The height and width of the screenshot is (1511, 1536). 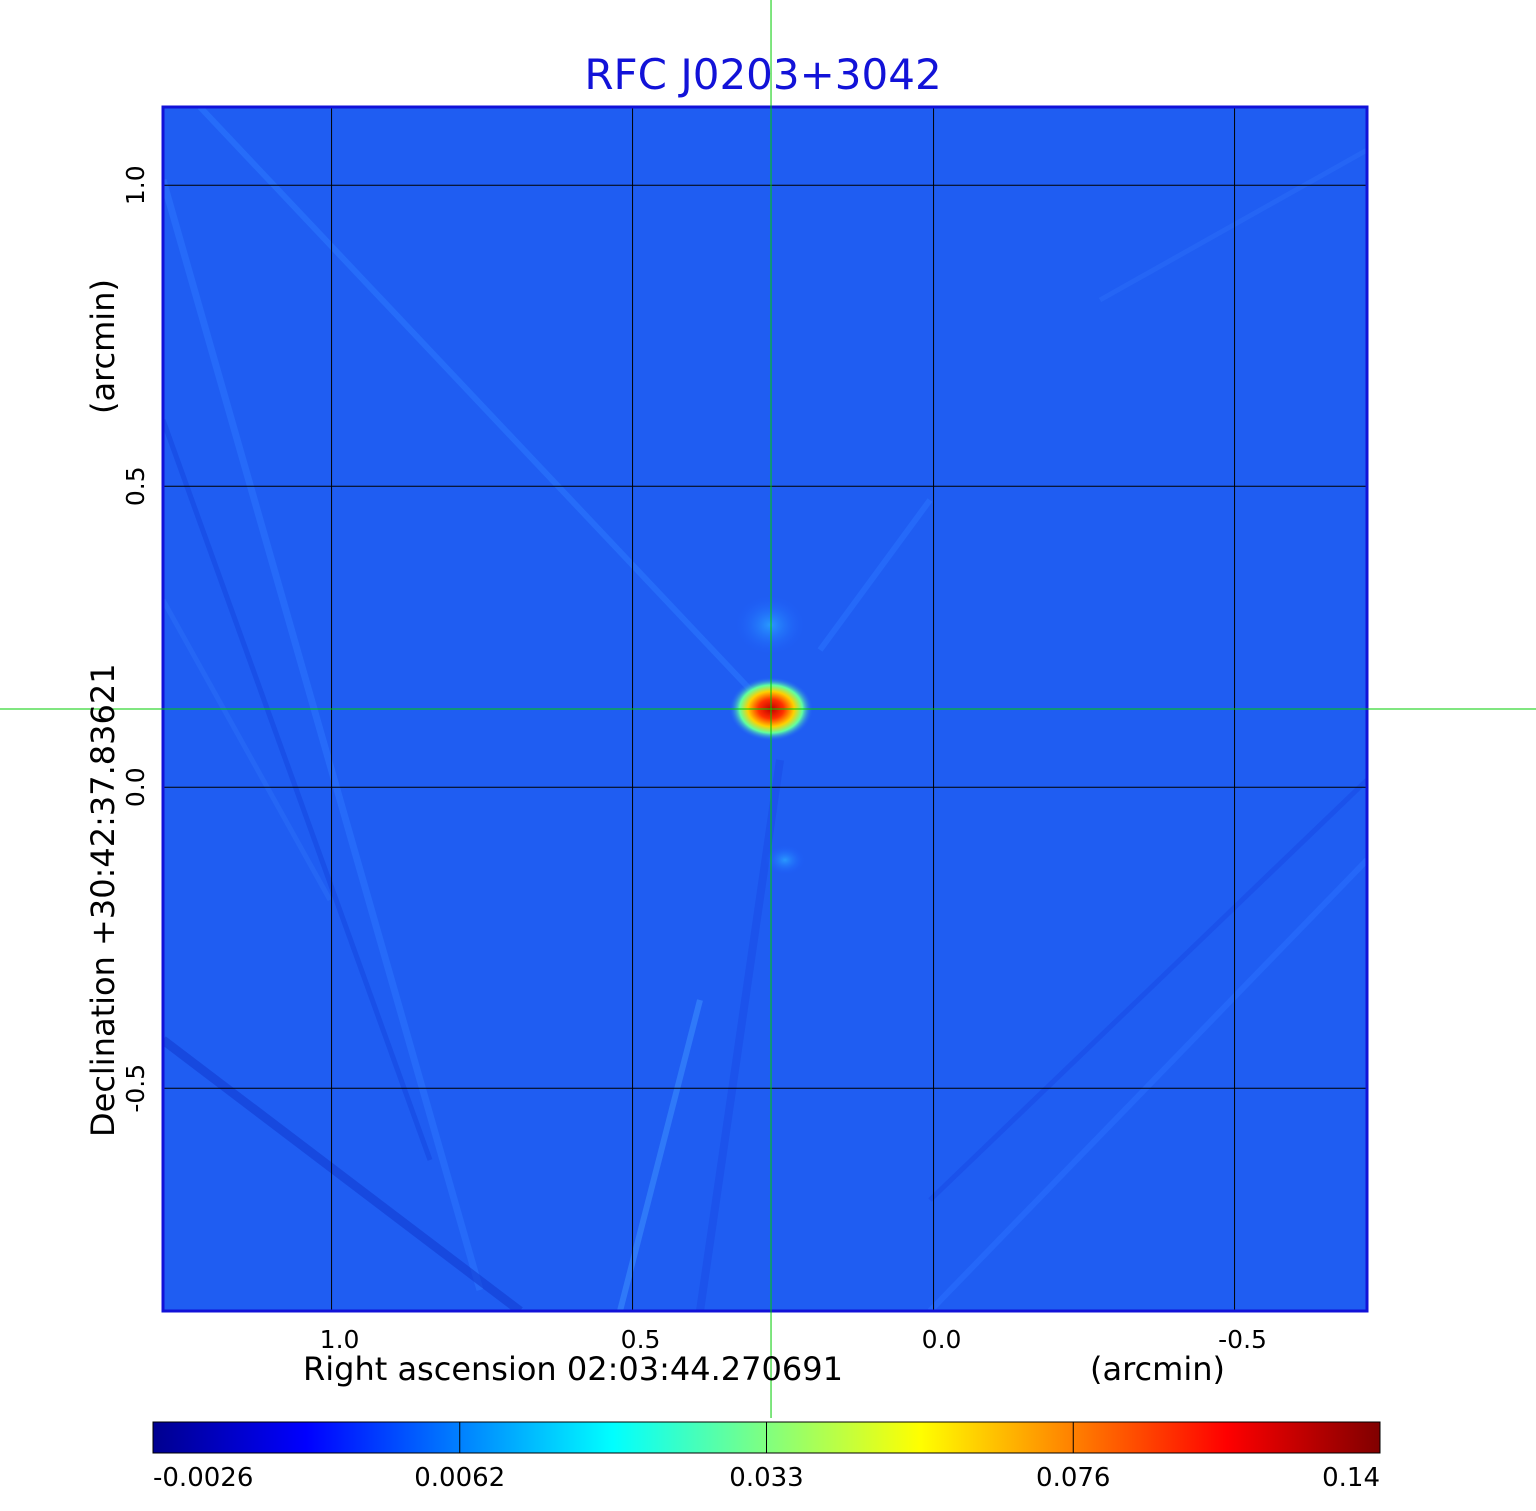 I want to click on y-axis-unit: (arcmin), so click(x=103, y=346).